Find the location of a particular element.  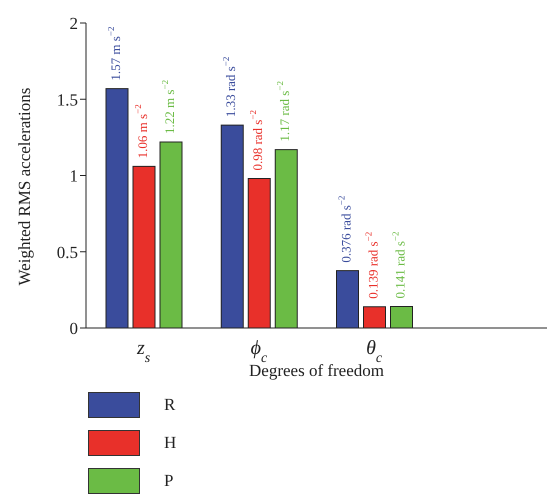

x-tick-label: z$_{s}$ is located at coordinates (143, 351).